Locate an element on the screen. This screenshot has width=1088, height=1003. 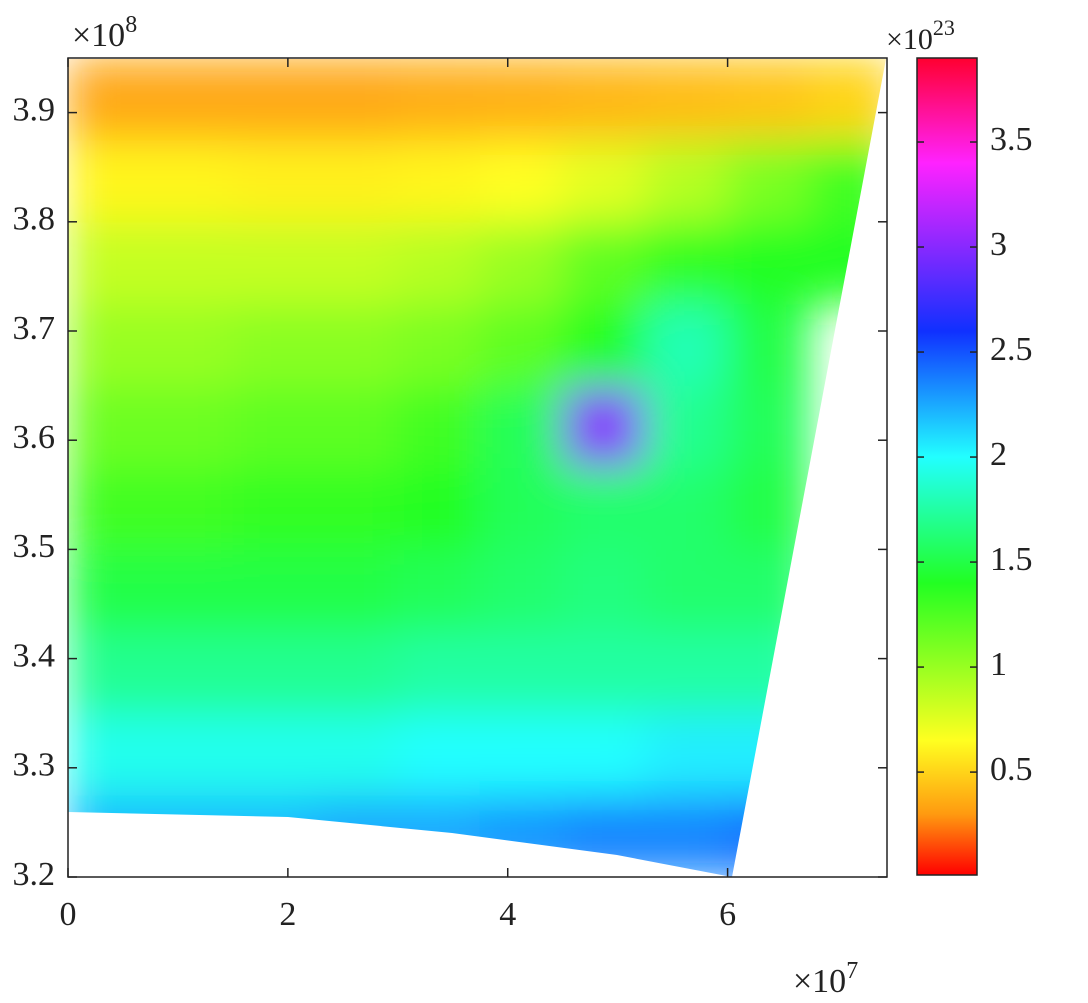
x-tick-label: 0 is located at coordinates (68, 914).